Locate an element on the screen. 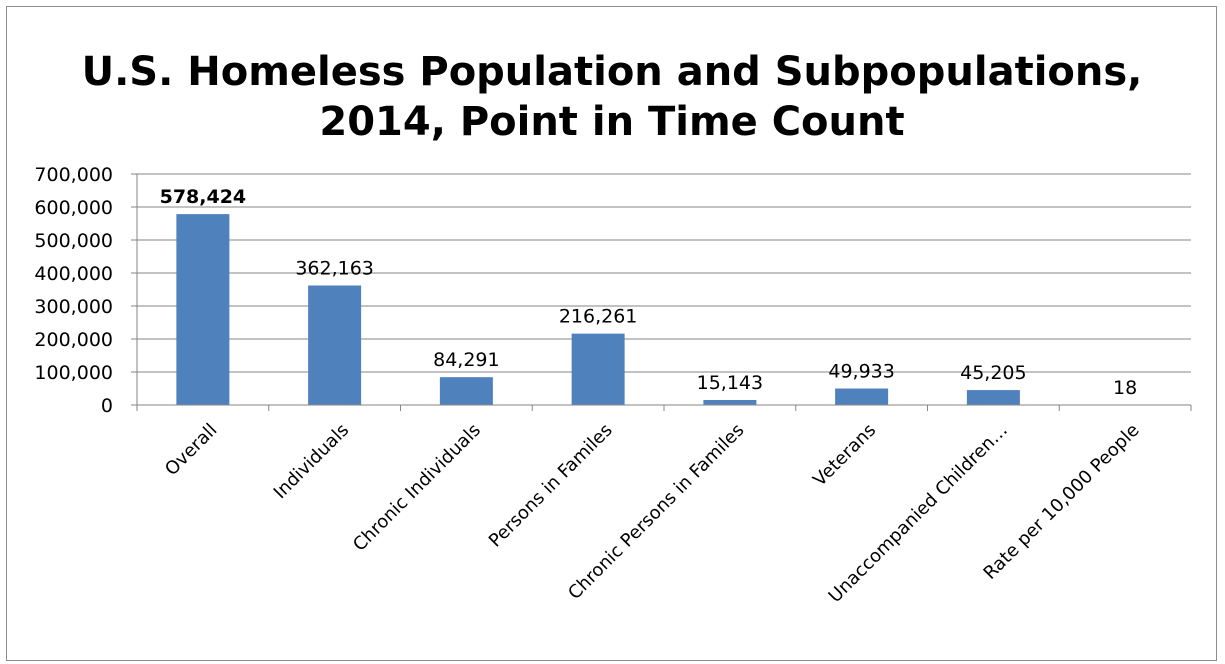 This screenshot has width=1225, height=664. category-label: Veterans is located at coordinates (844, 455).